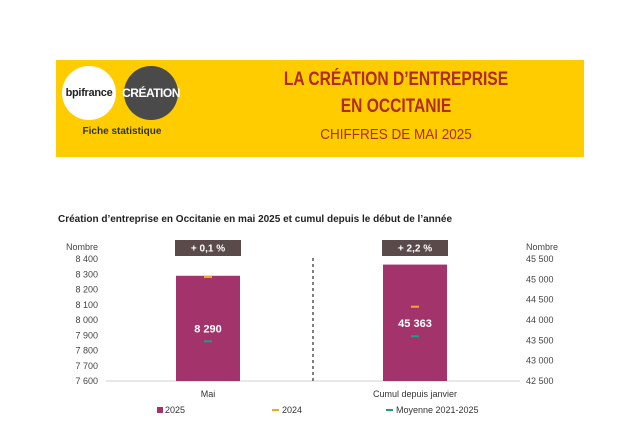 Image resolution: width=640 pixels, height=430 pixels. I want to click on category-label: Cumul depuis janvier, so click(415, 394).